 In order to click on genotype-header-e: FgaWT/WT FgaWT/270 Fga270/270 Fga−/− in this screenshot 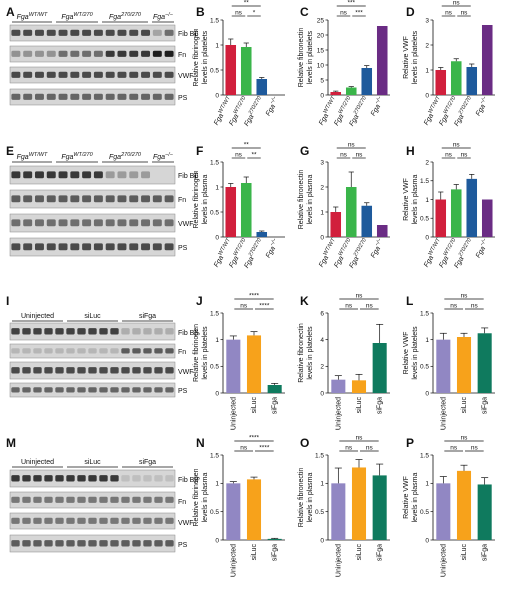, I will do `click(93, 157)`.